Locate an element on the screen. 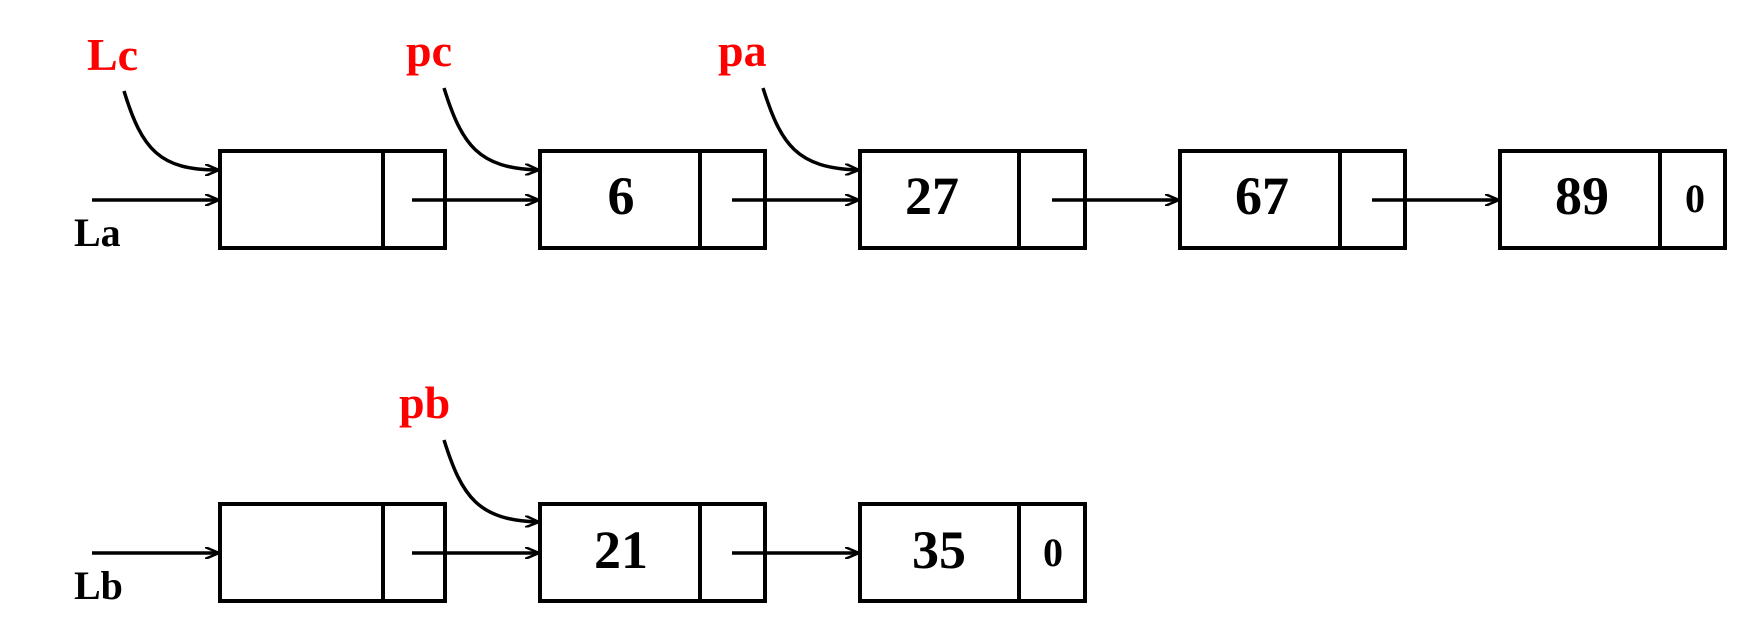  pointer-pc-arrow is located at coordinates (490, 128).